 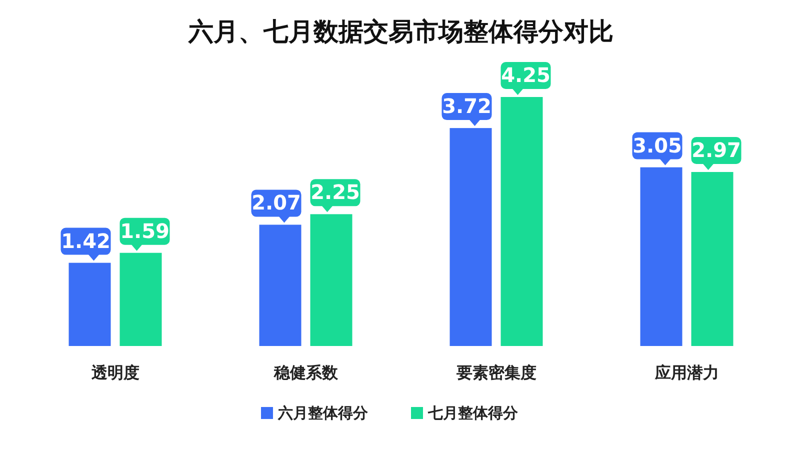 What do you see at coordinates (657, 145) in the screenshot?
I see `data-label: 3.05` at bounding box center [657, 145].